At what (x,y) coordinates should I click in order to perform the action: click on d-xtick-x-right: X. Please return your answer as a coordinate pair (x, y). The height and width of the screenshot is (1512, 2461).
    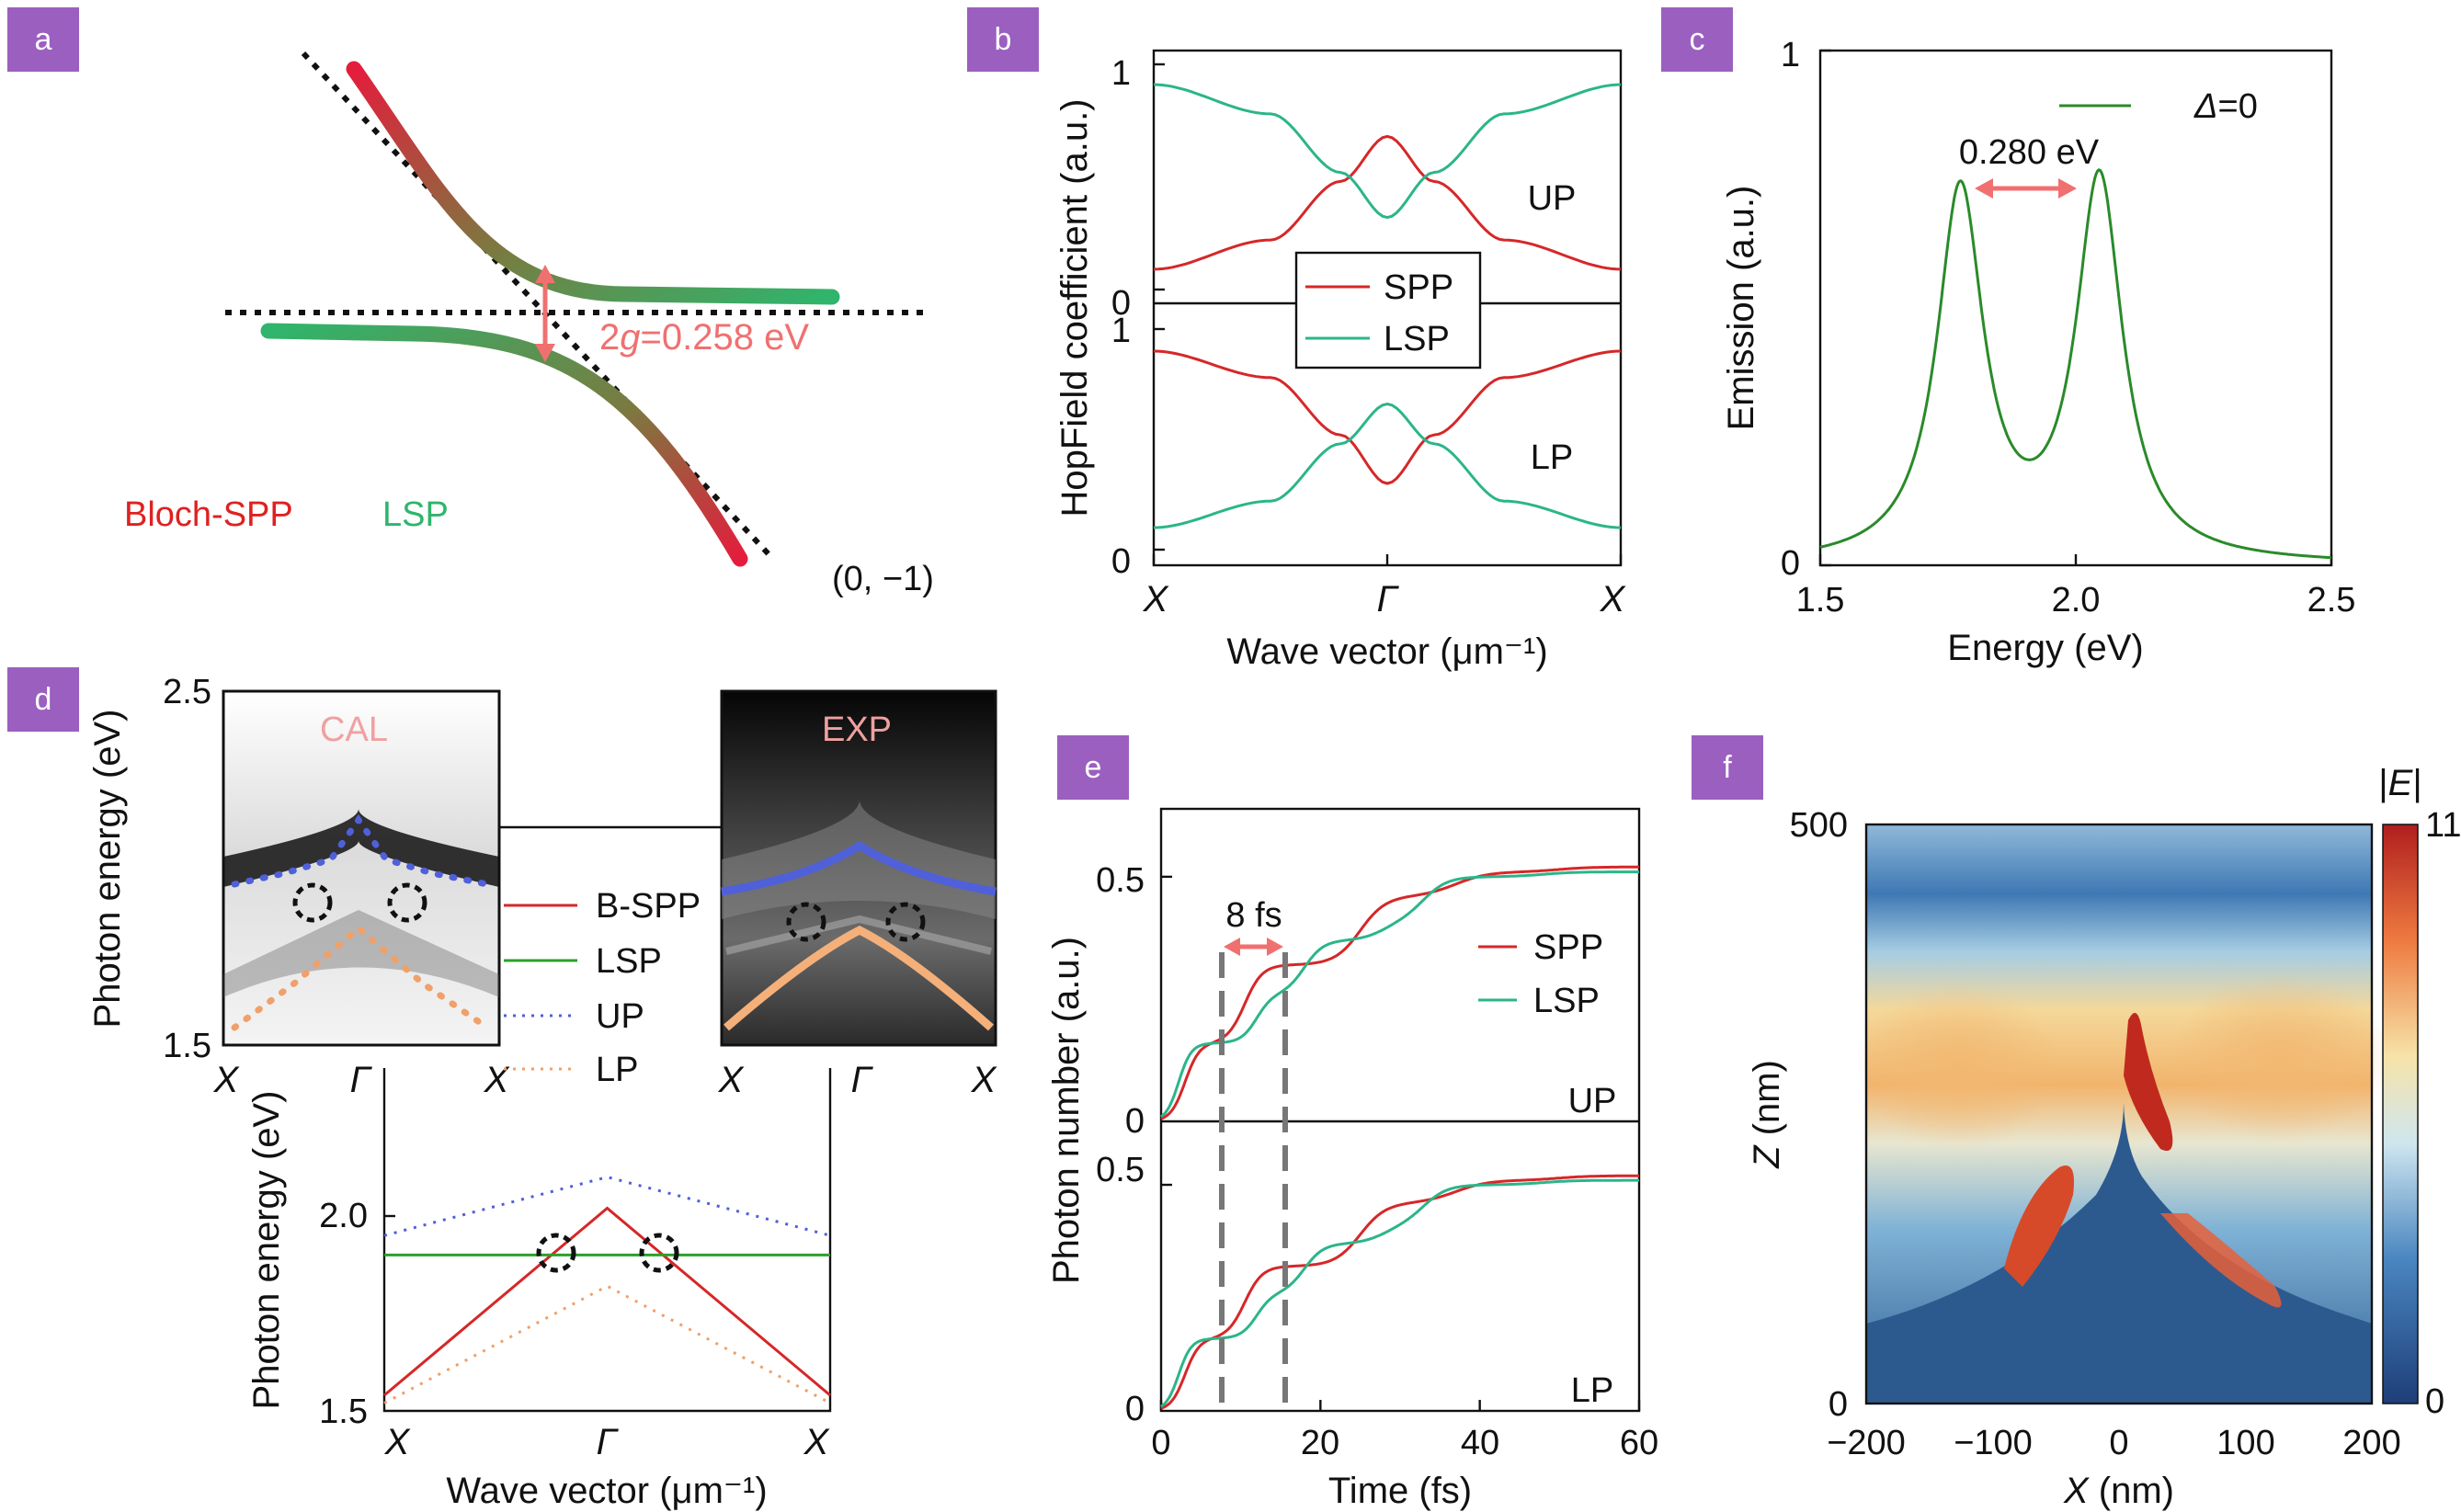
    Looking at the image, I should click on (816, 1442).